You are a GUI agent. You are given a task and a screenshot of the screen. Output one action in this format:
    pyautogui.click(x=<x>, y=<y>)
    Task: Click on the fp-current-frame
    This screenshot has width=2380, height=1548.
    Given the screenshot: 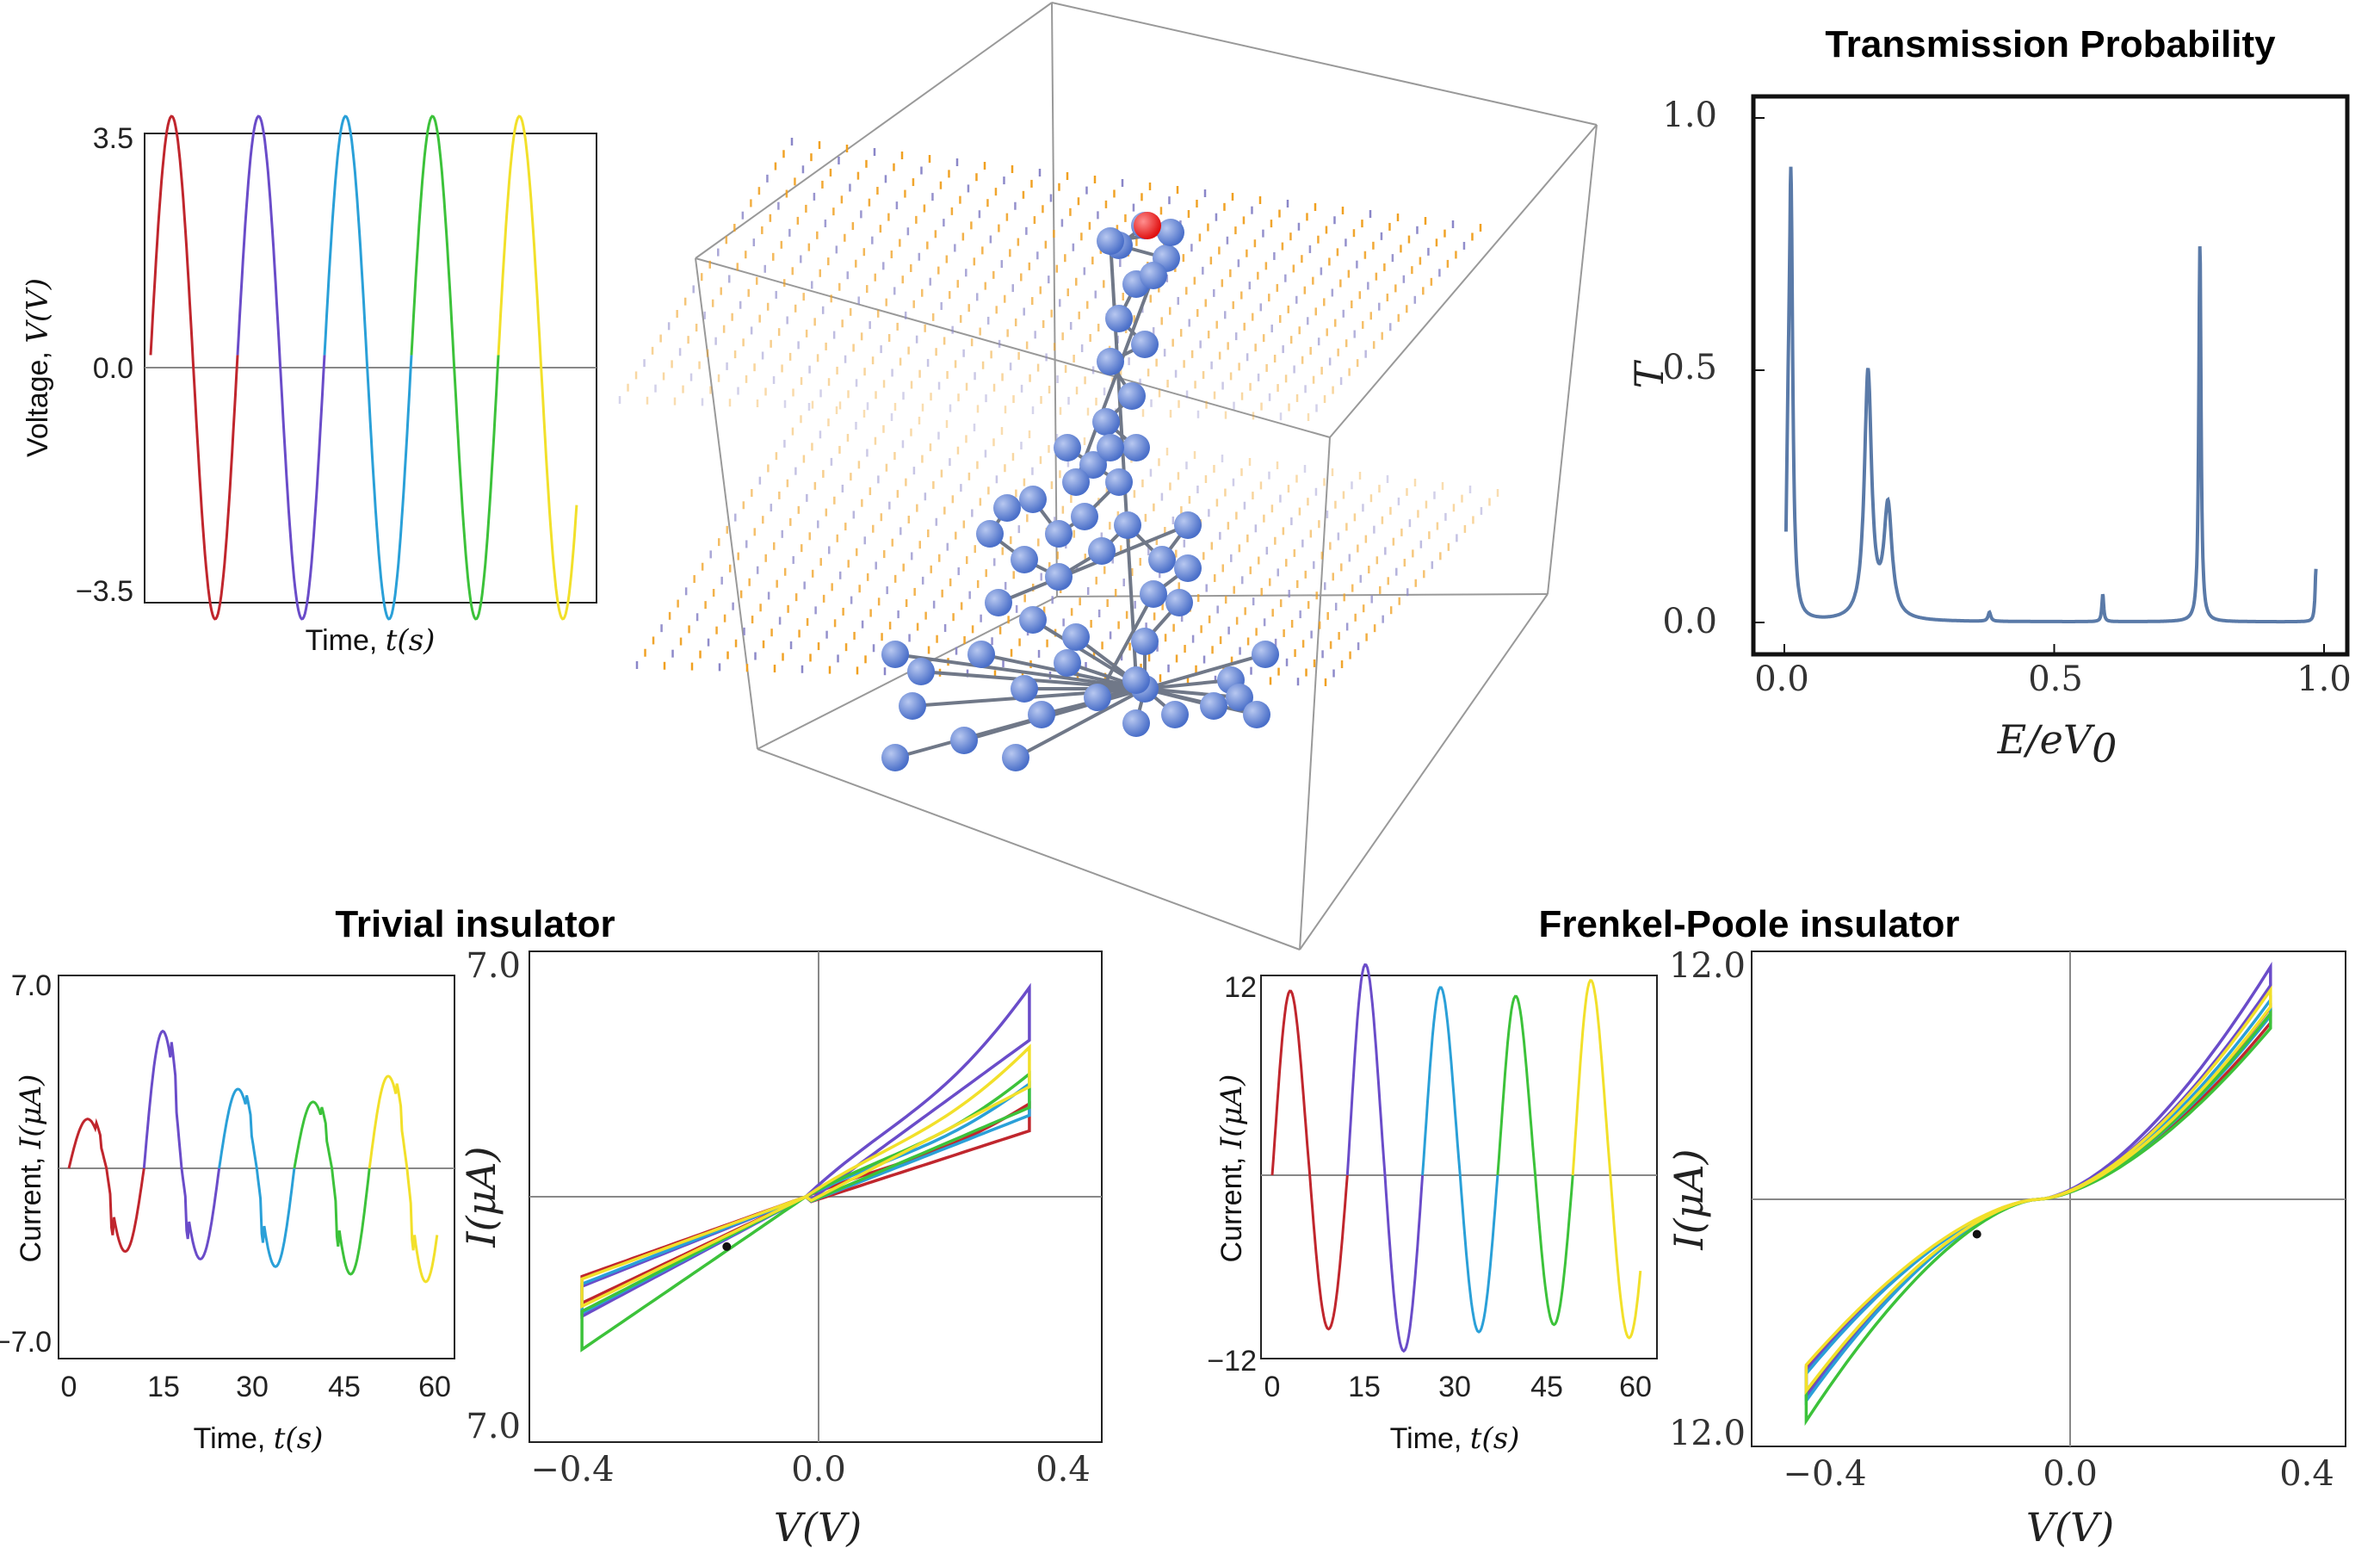 What is the action you would take?
    pyautogui.click(x=1459, y=1167)
    